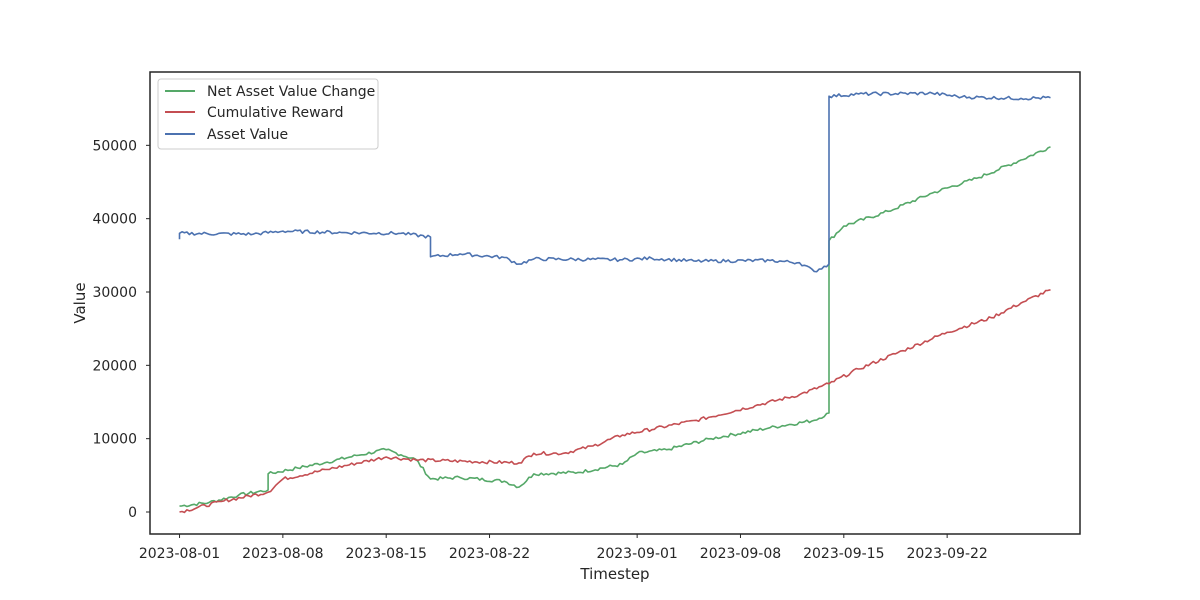 The height and width of the screenshot is (600, 1200). What do you see at coordinates (114, 293) in the screenshot?
I see `y-tick-label: 30000` at bounding box center [114, 293].